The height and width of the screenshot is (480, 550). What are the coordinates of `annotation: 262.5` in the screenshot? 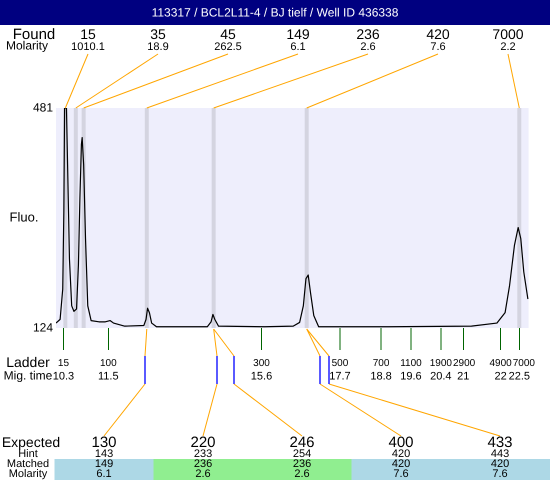 It's located at (228, 47).